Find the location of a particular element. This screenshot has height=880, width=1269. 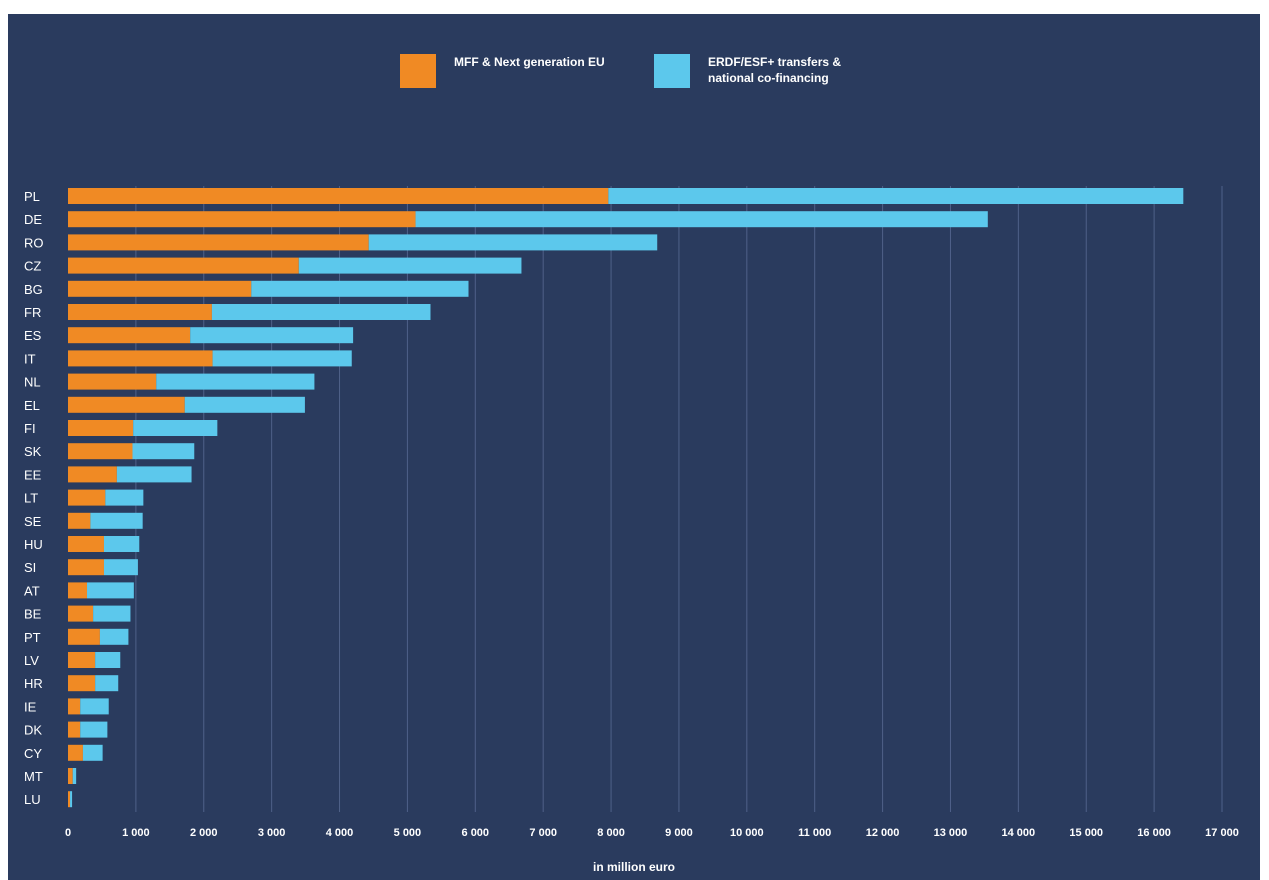

bar-erdf-dk is located at coordinates (94, 729).